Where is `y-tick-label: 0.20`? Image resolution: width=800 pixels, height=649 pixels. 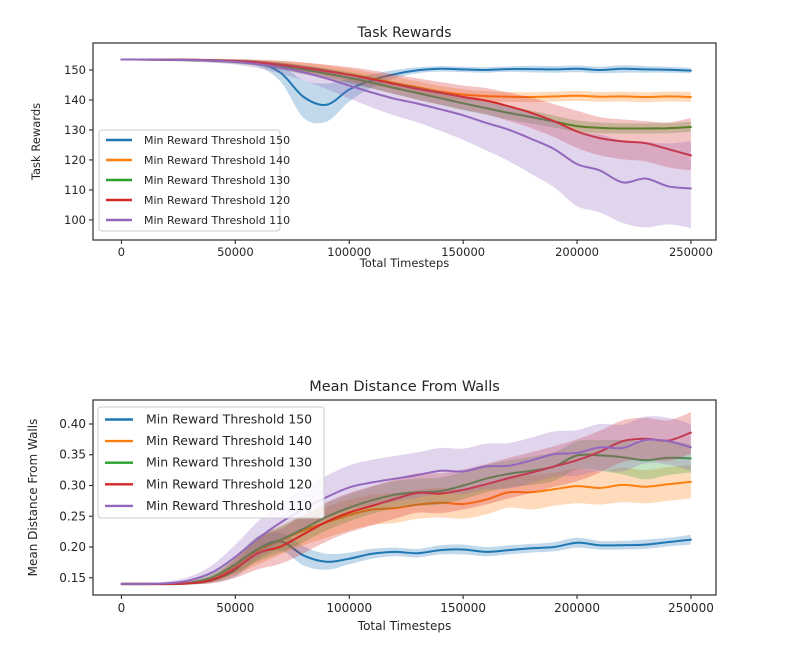 y-tick-label: 0.20 is located at coordinates (72, 547).